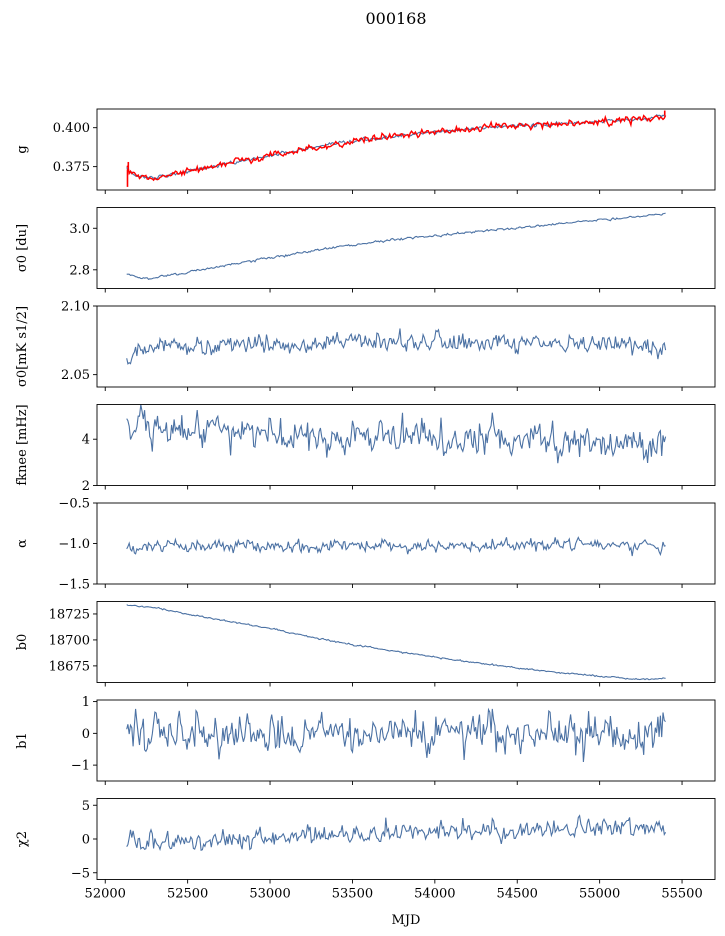  Describe the element at coordinates (22, 839) in the screenshot. I see `y-axis-label: χ2` at that location.